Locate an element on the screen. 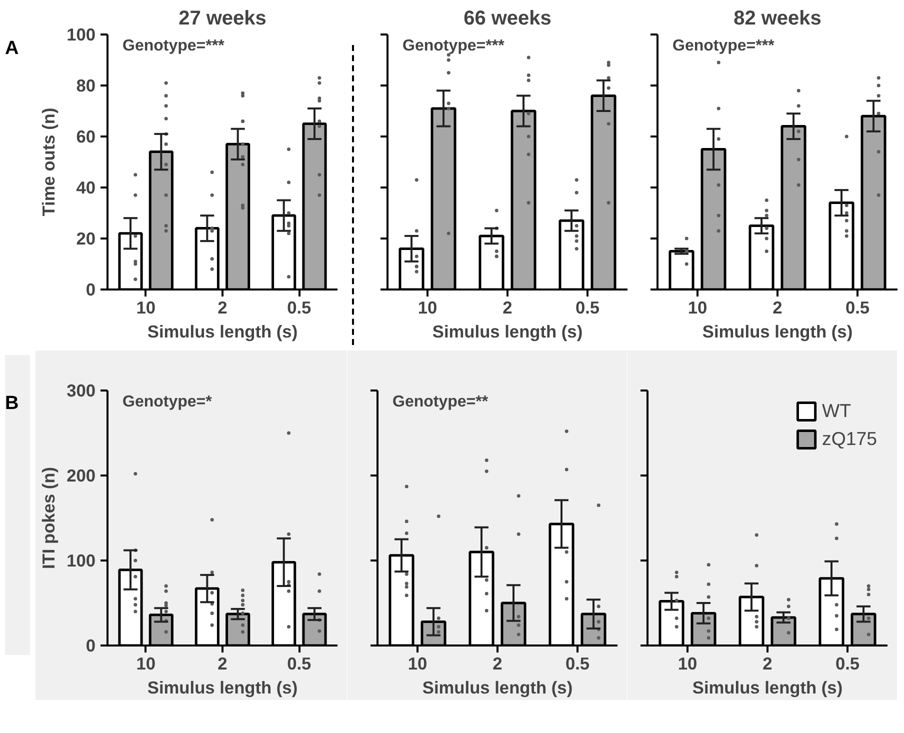  chart-title: 27 weeks is located at coordinates (222, 19).